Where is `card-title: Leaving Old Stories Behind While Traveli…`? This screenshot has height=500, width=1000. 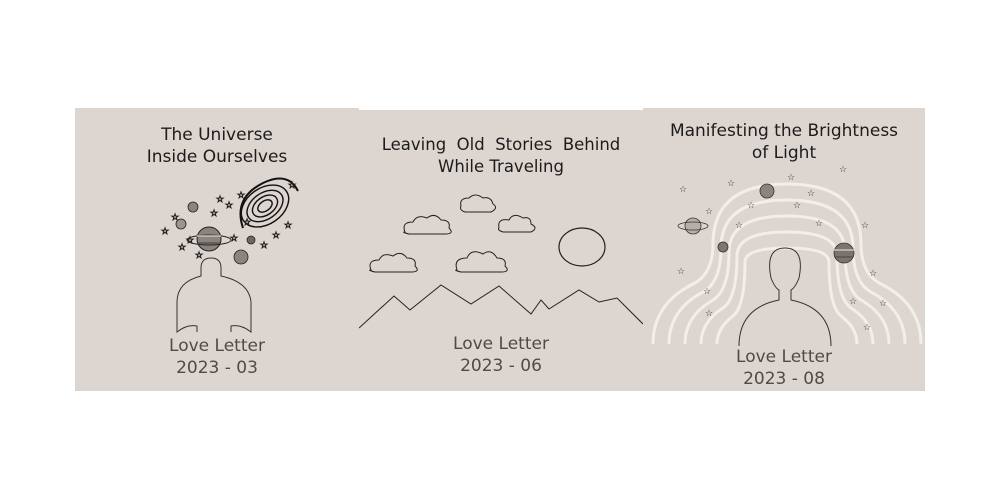
card-title: Leaving Old Stories Behind While Traveli… is located at coordinates (501, 156).